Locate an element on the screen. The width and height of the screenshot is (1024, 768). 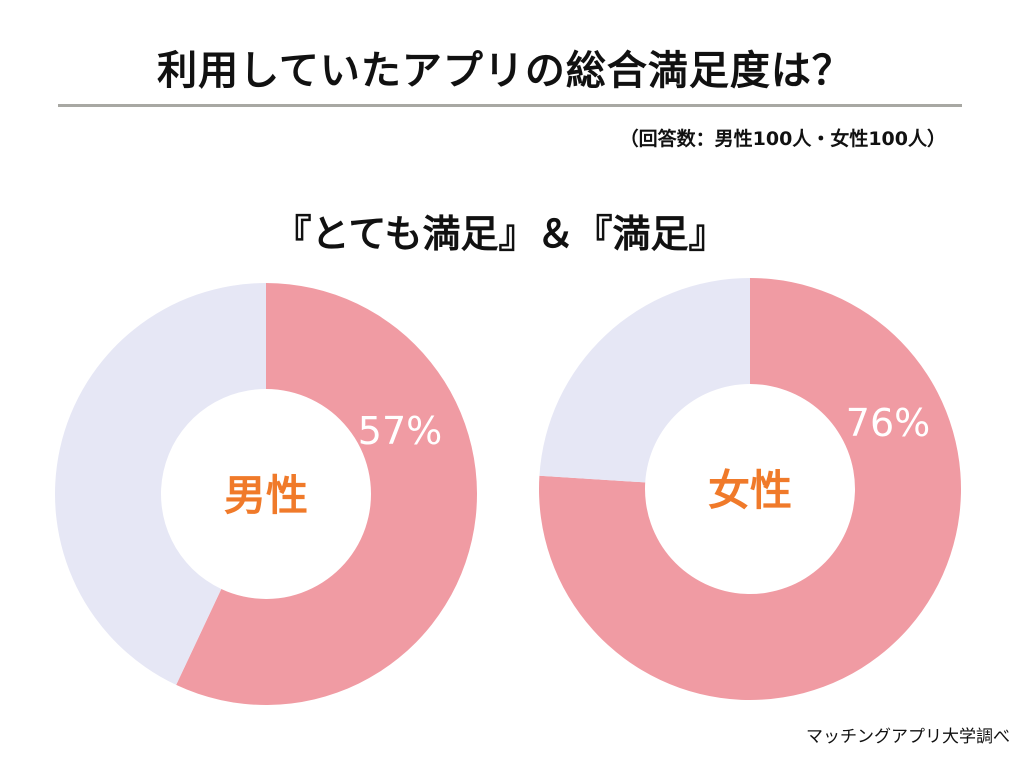
center-label: 女性 is located at coordinates (750, 490).